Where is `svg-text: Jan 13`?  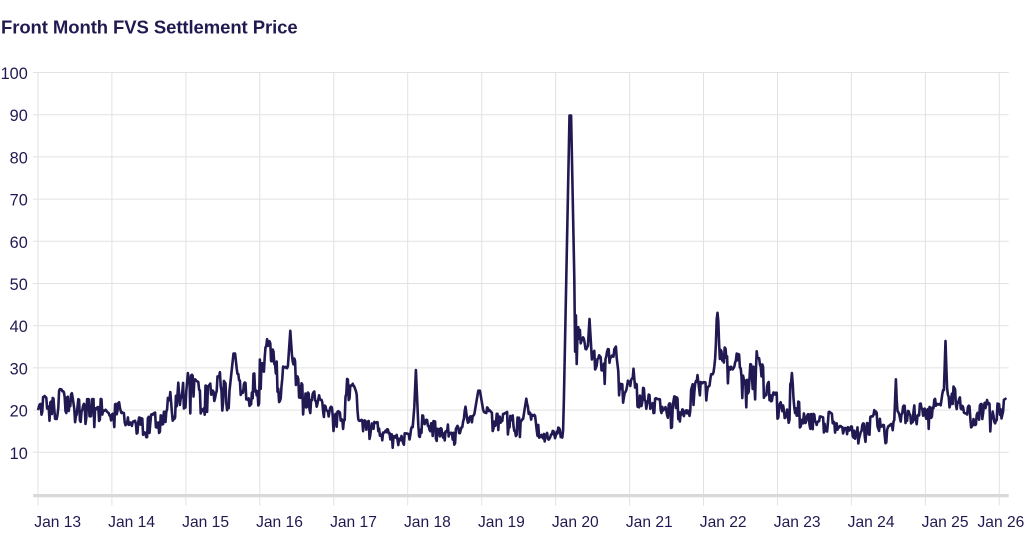 svg-text: Jan 13 is located at coordinates (57, 522).